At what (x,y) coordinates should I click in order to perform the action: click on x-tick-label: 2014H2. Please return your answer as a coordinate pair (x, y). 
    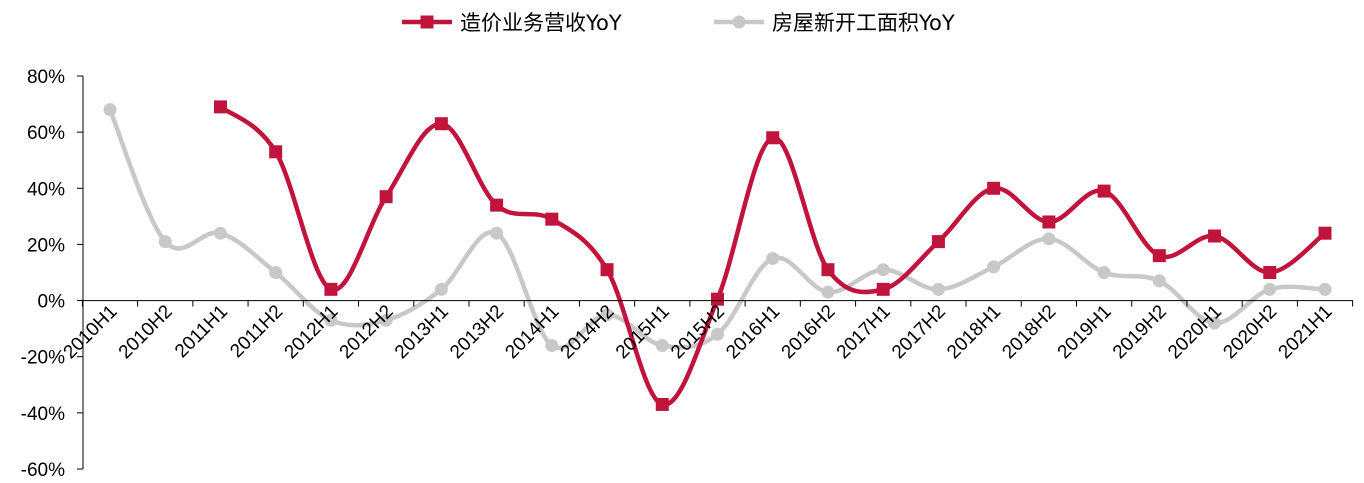
    Looking at the image, I should click on (588, 332).